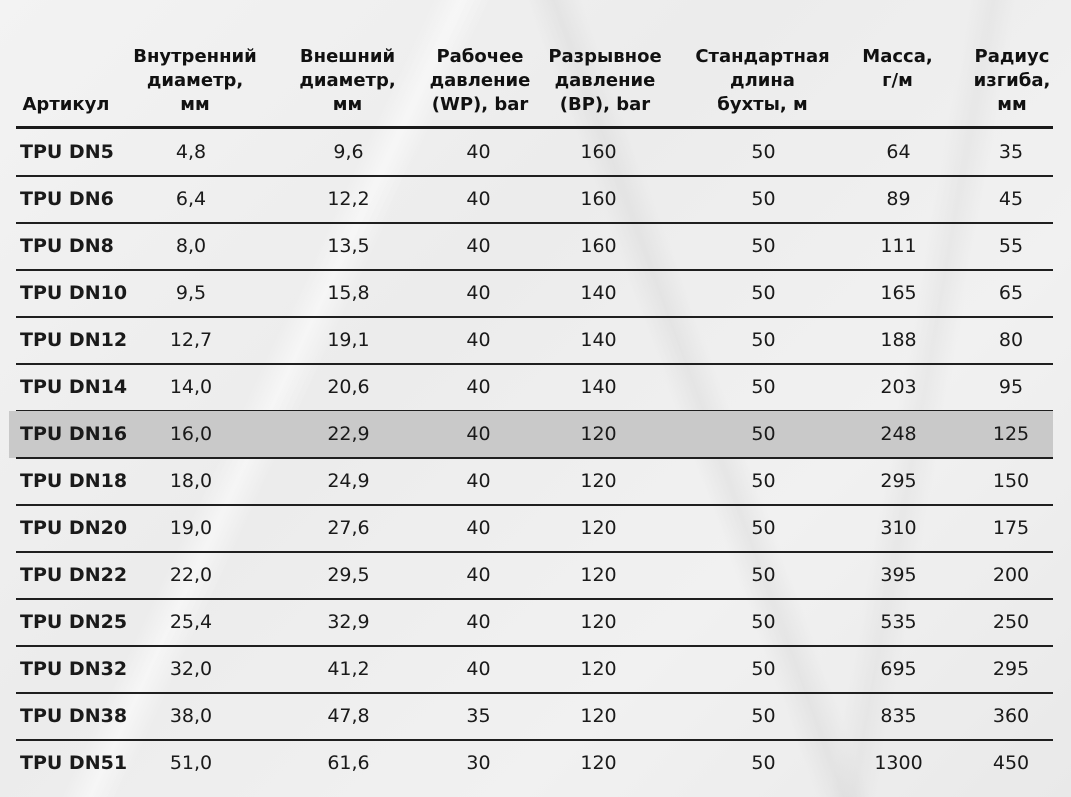 The width and height of the screenshot is (1071, 797). I want to click on cell-sku: TPU DN18, so click(74, 481).